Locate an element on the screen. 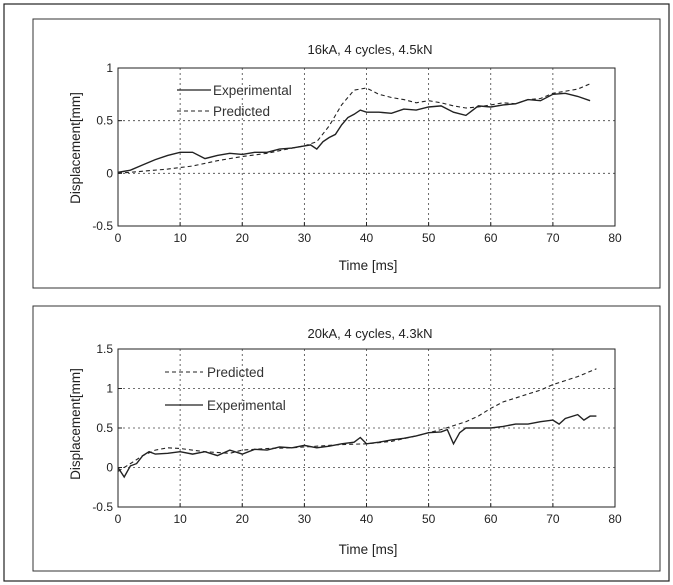 The width and height of the screenshot is (673, 585). legend: Predicted Experimental is located at coordinates (225, 389).